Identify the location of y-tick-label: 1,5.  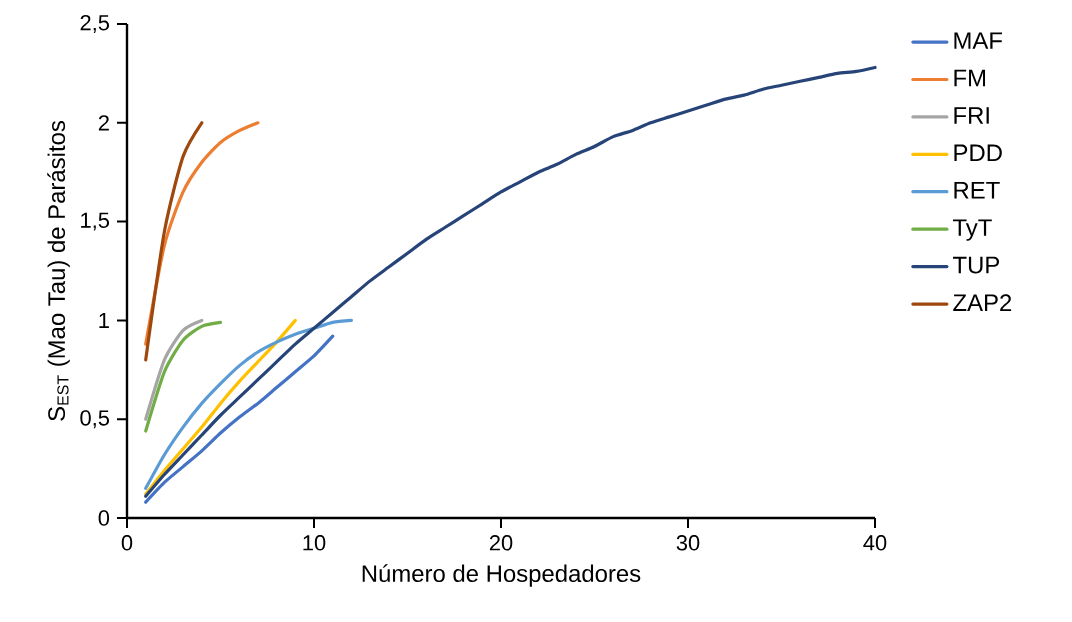
(95, 221).